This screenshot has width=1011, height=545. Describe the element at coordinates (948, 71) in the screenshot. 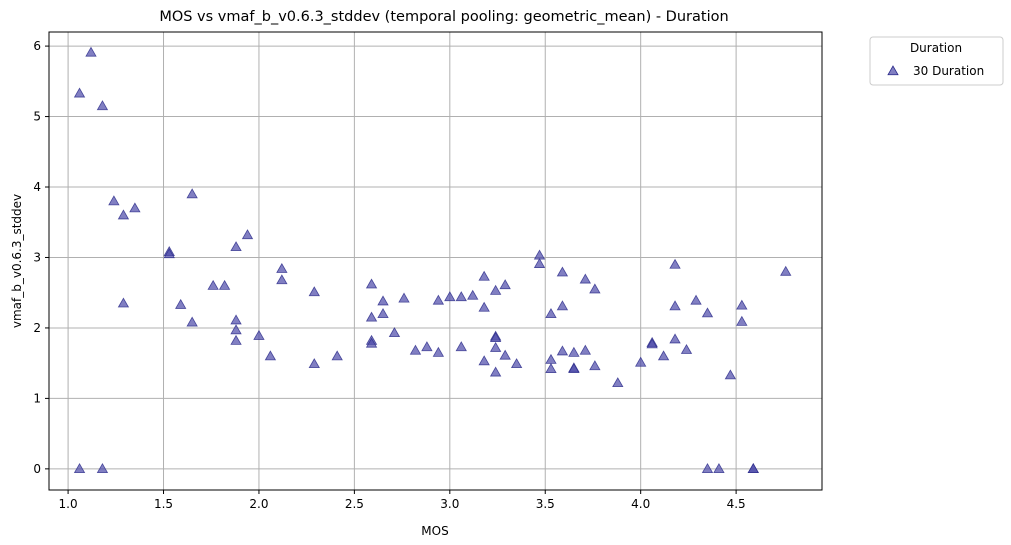

I see `legend-entry-label: 30 Duration` at that location.